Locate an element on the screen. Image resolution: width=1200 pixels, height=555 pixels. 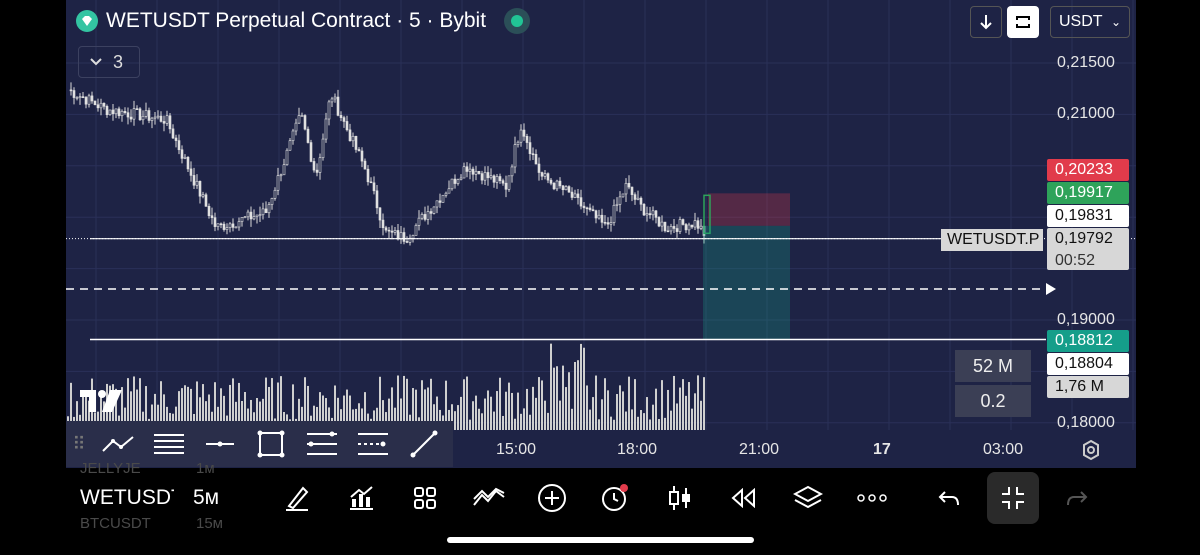
trend-tools-icon is located at coordinates (117, 444).